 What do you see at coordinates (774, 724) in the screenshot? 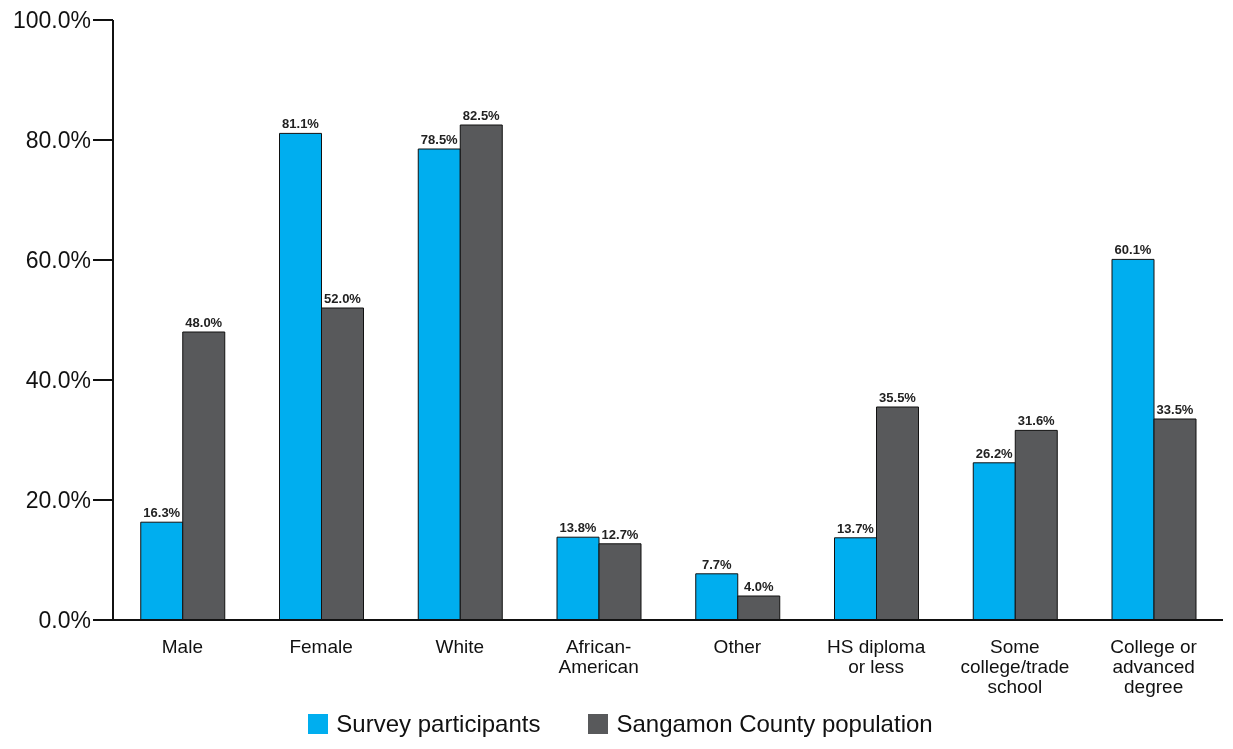
I see `legend-label: Sangamon County population` at bounding box center [774, 724].